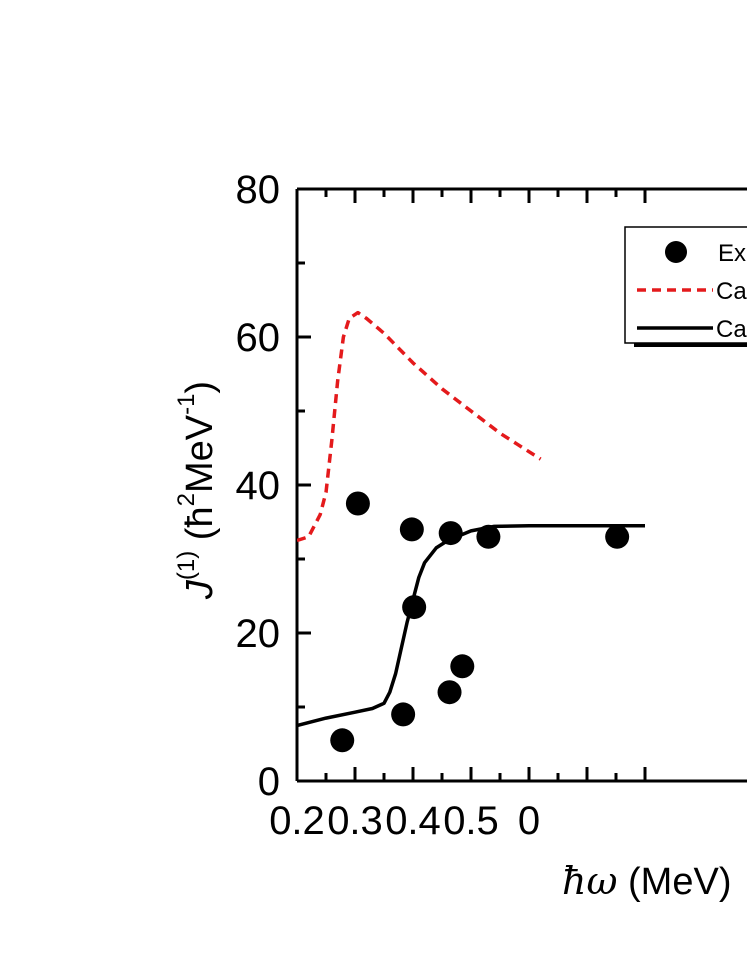 The width and height of the screenshot is (747, 967). I want to click on x-axis-label: ħω (MeV), so click(646, 881).